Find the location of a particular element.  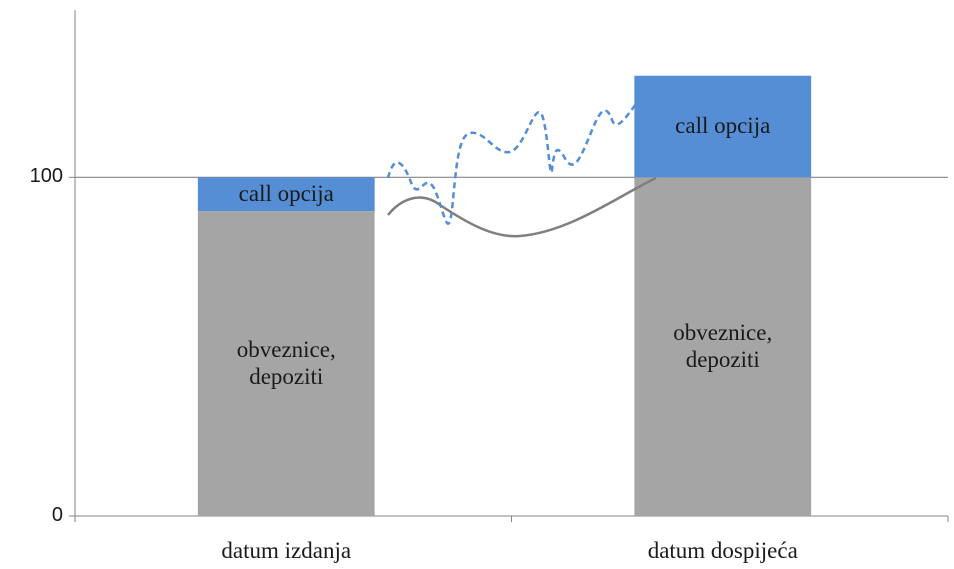

x-tick-label: datum dospijeća is located at coordinates (722, 550).